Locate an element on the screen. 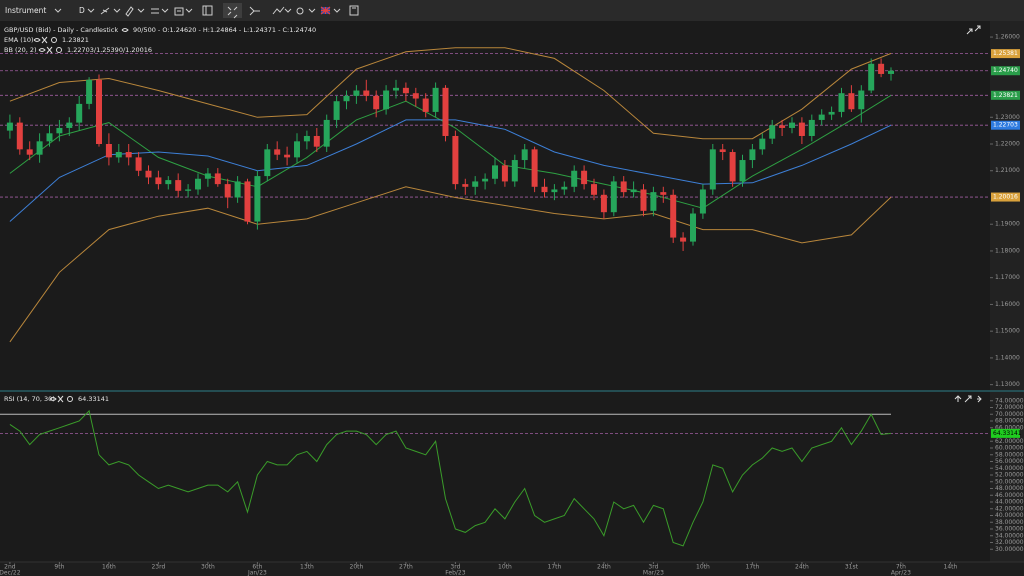 Image resolution: width=1024 pixels, height=576 pixels. rsi-legend: RSI (14, 70, 30) is located at coordinates (29, 399).